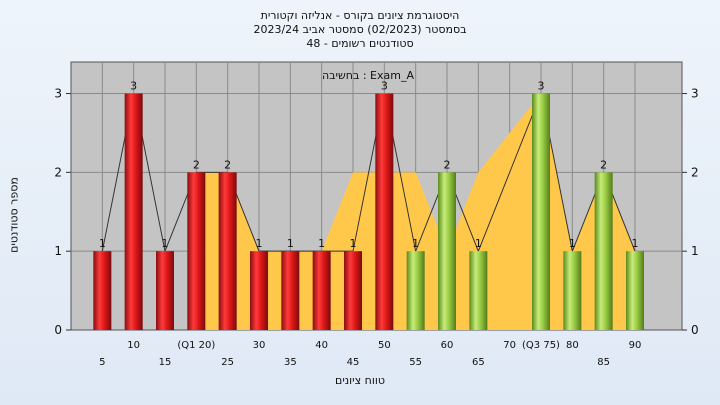 Image resolution: width=720 pixels, height=405 pixels. Describe the element at coordinates (690, 212) in the screenshot. I see `y-ticks-right: 0 1 2 3` at that location.